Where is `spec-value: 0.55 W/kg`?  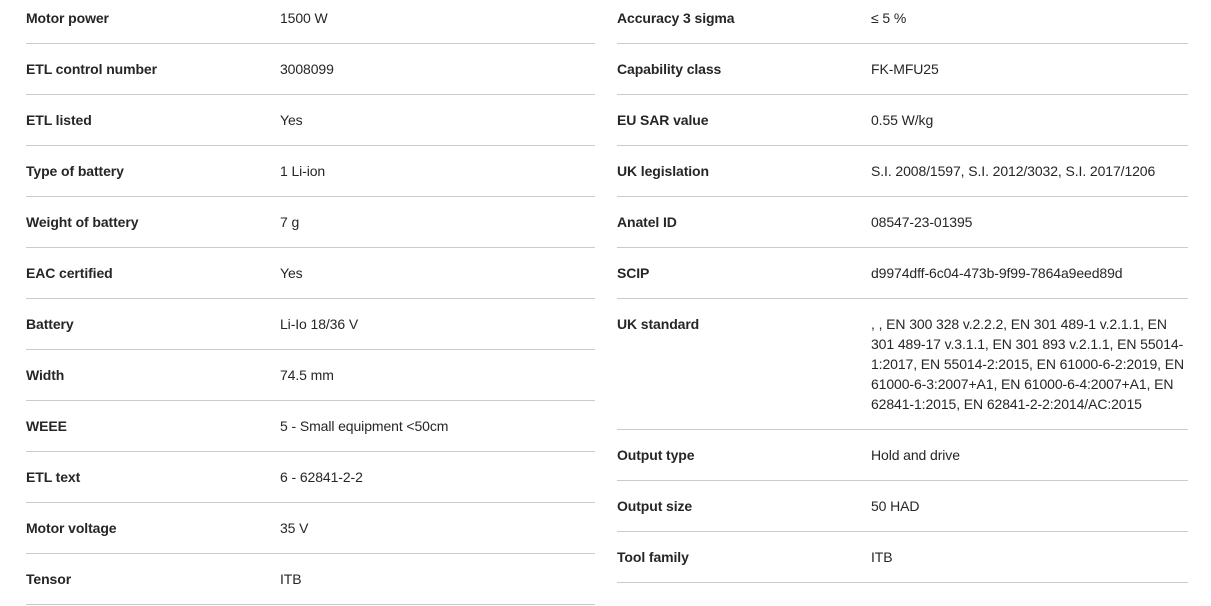
spec-value: 0.55 W/kg is located at coordinates (902, 120).